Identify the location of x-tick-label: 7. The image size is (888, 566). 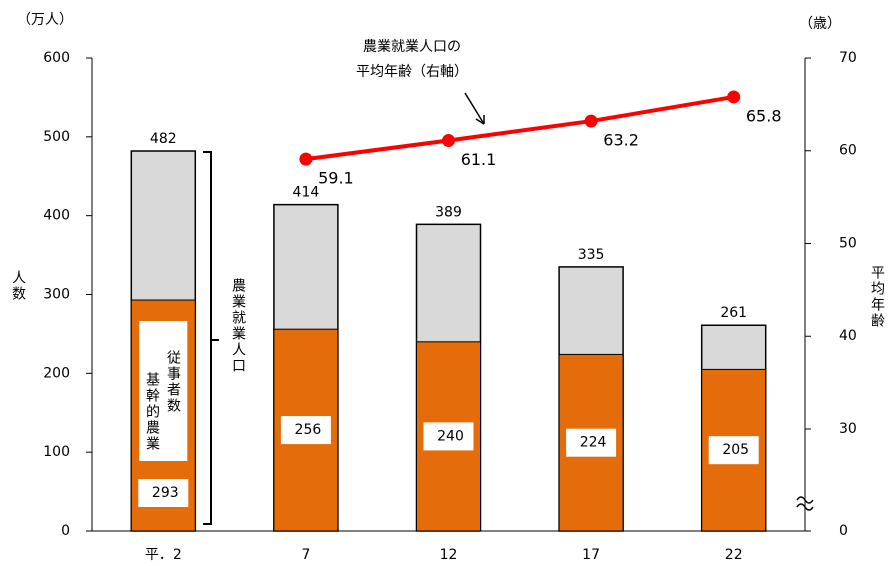
(305, 554).